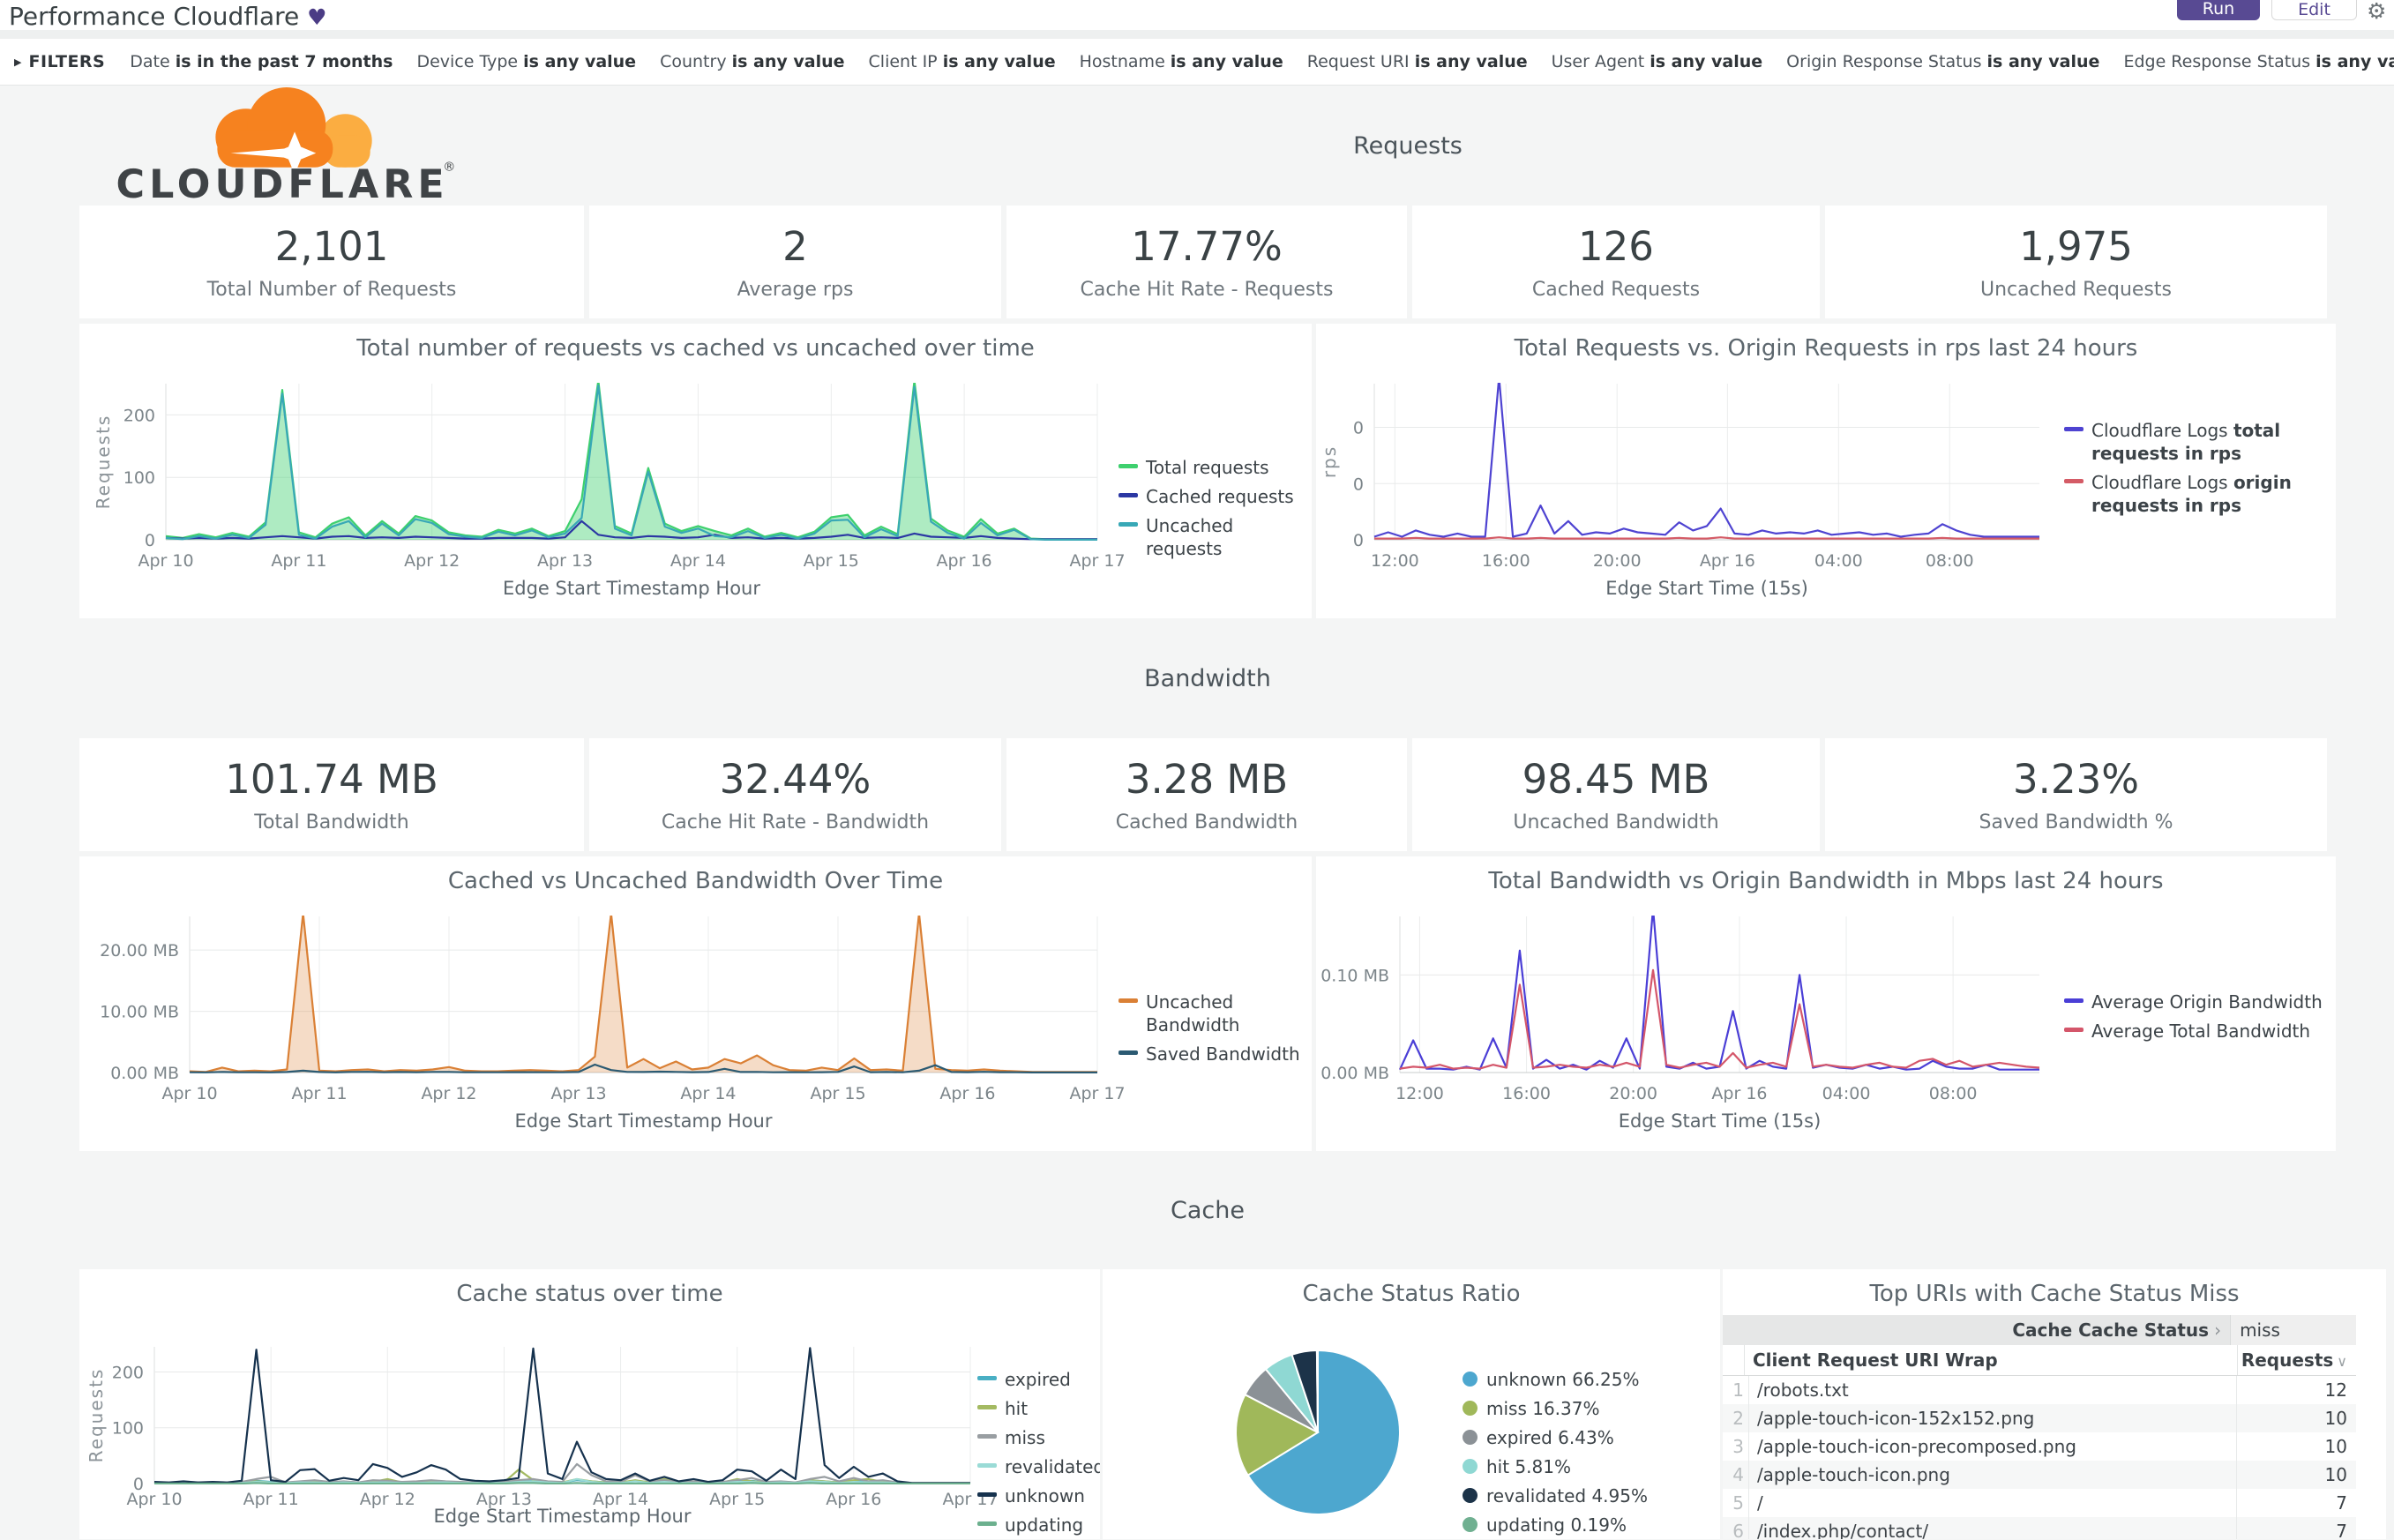  Describe the element at coordinates (2040, 1390) in the screenshot. I see `table-row: 1/robots.txt 12` at that location.